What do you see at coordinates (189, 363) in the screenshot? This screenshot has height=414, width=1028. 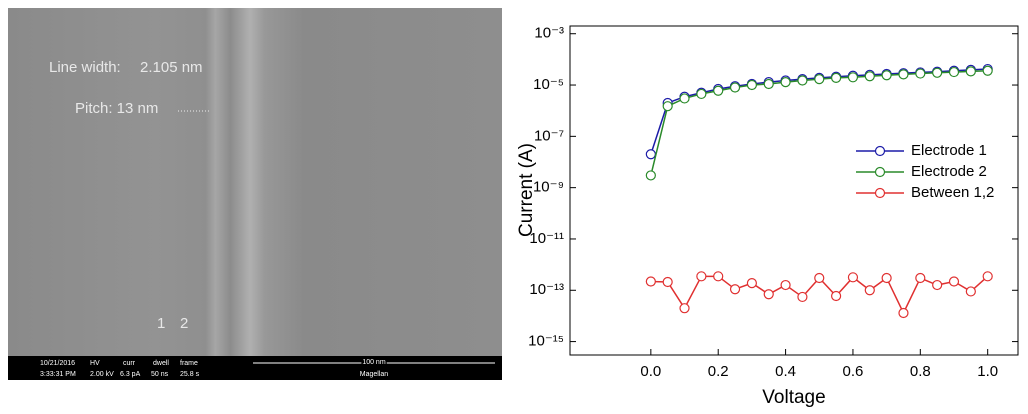 I see `info-text: frame` at bounding box center [189, 363].